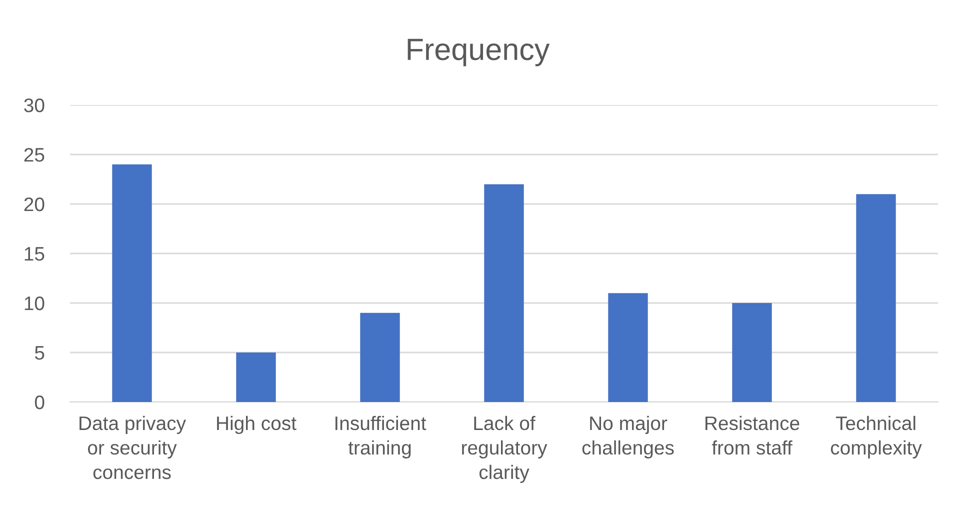 The width and height of the screenshot is (955, 518). I want to click on x-tick-label: Insufficient training, so click(380, 437).